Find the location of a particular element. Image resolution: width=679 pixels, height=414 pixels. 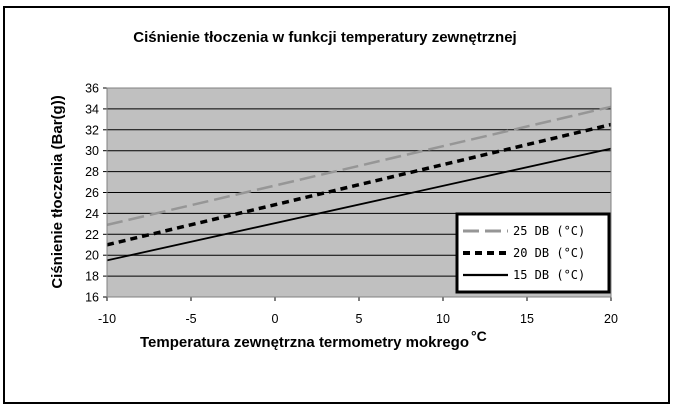

y-tick-label: 36 is located at coordinates (92, 89).